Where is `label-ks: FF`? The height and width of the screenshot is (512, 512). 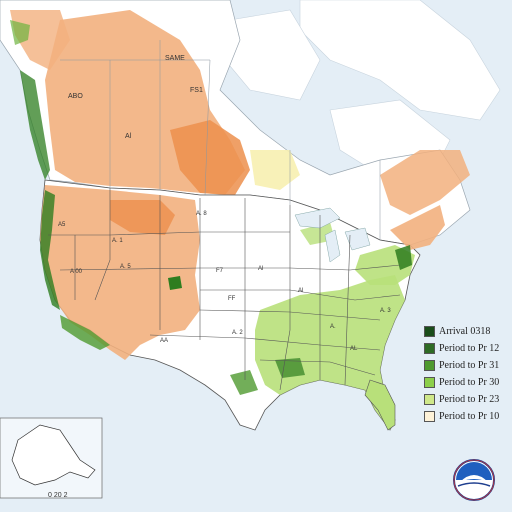
label-ks: FF is located at coordinates (232, 299).